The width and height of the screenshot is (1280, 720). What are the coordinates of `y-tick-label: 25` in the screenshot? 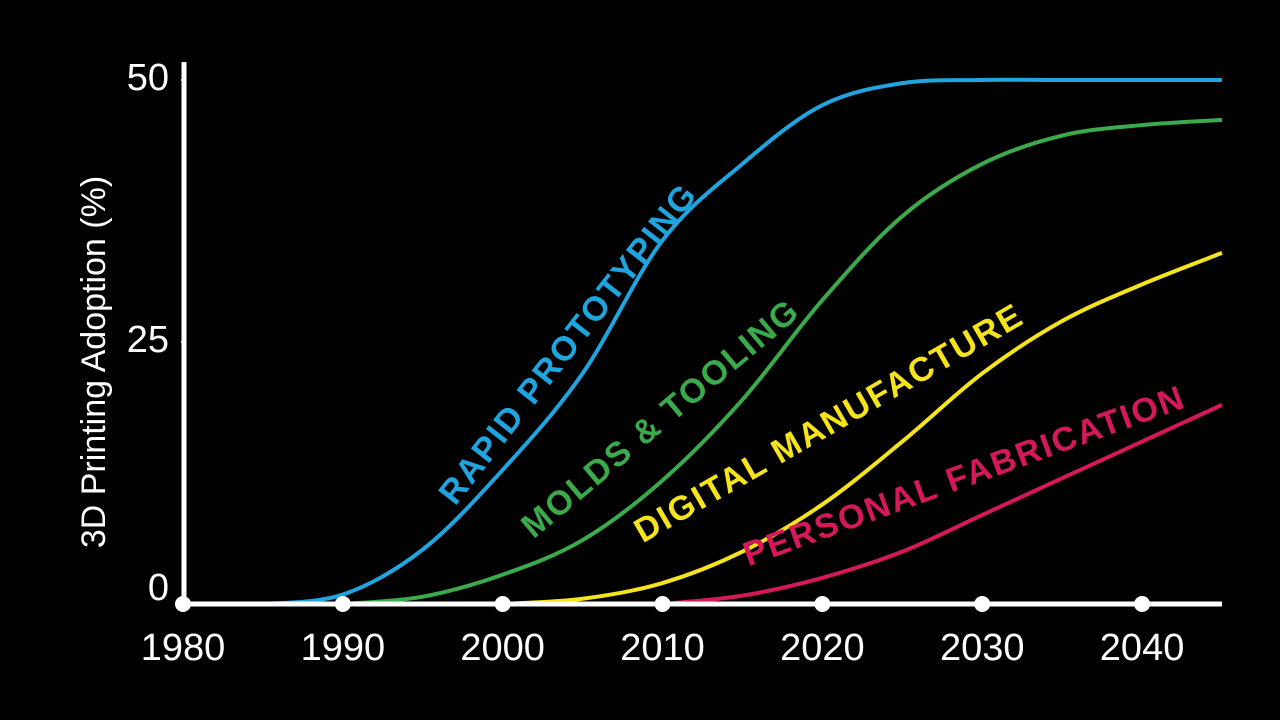 It's located at (148, 340).